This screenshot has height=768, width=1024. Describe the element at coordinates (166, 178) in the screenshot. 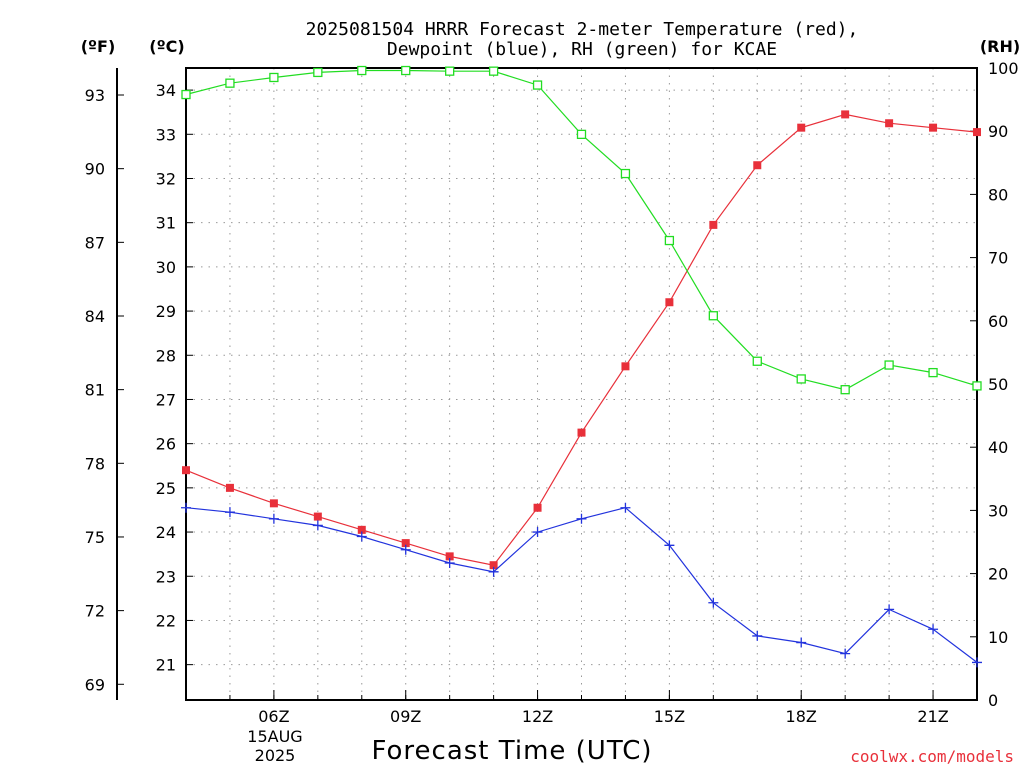

I see `celsius-tick-label: 32` at that location.